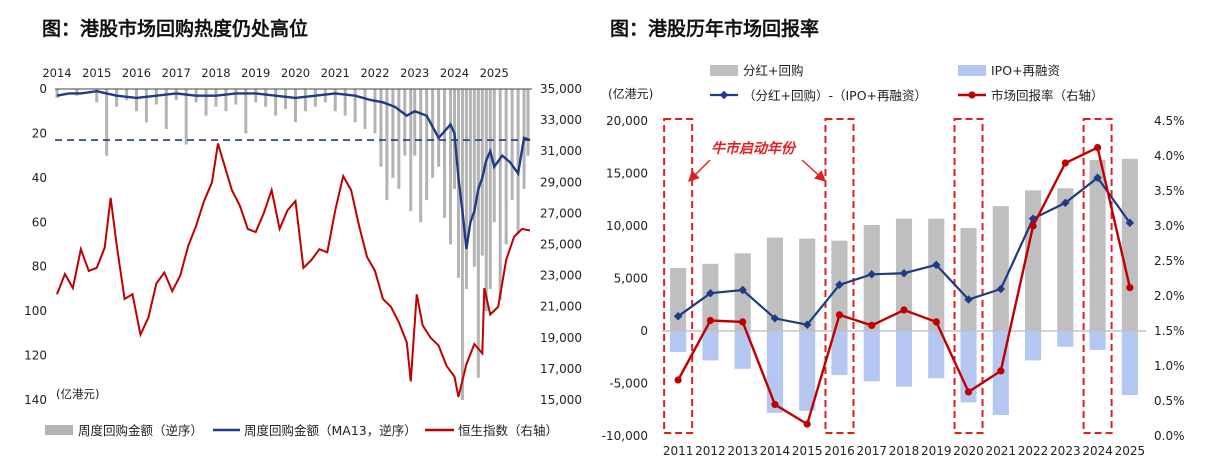 The width and height of the screenshot is (1213, 461). Describe the element at coordinates (35, 356) in the screenshot. I see `left-y-tick-label: 120` at that location.